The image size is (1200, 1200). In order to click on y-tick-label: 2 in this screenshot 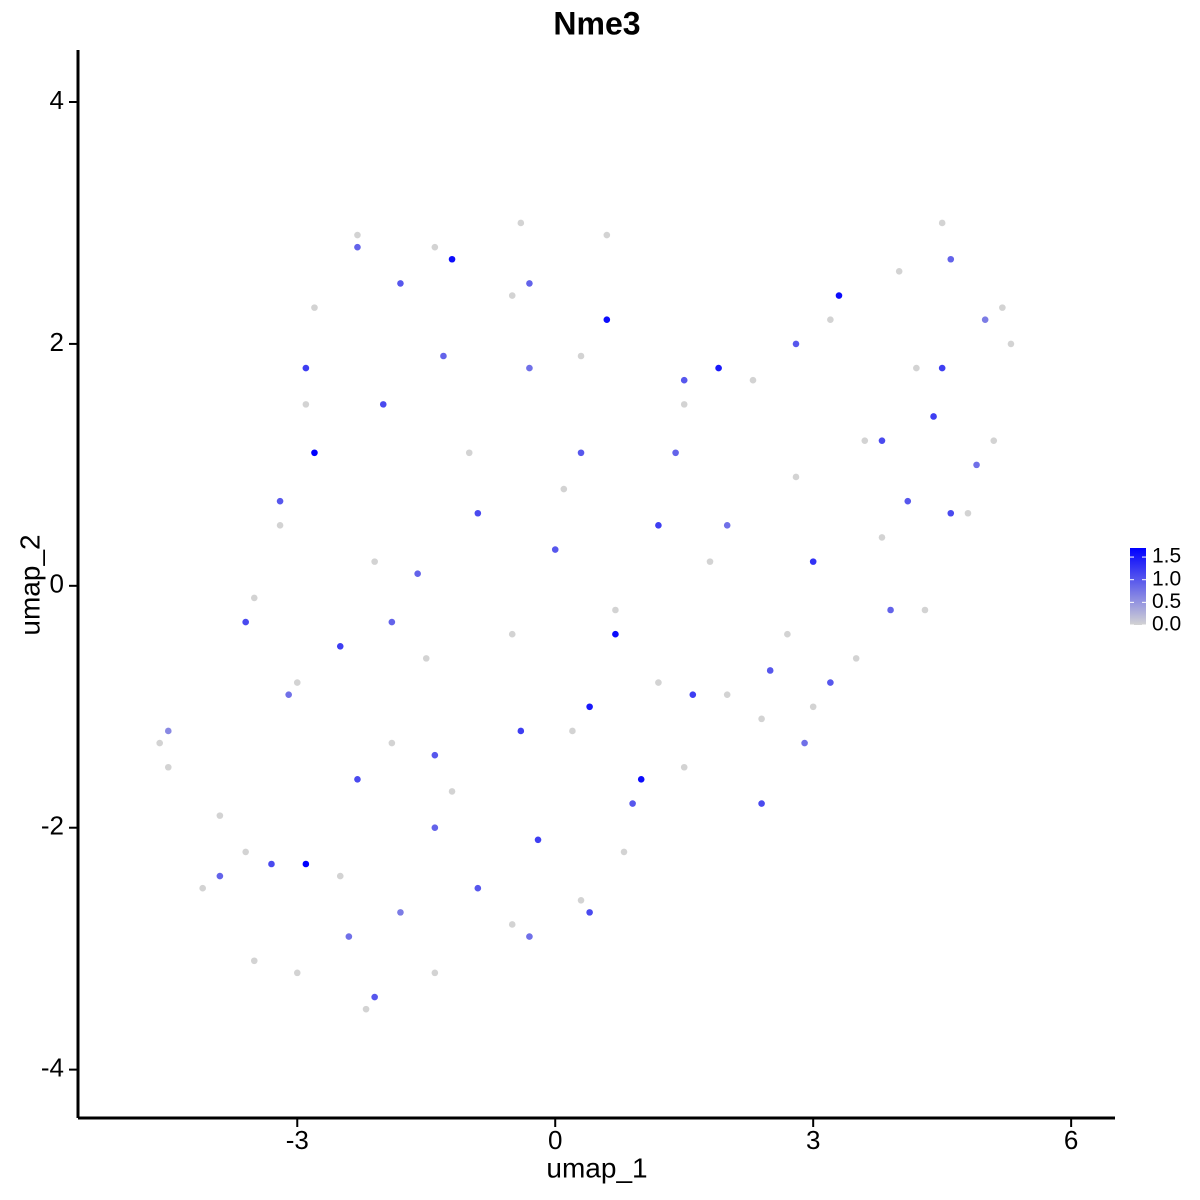, I will do `click(57, 342)`.